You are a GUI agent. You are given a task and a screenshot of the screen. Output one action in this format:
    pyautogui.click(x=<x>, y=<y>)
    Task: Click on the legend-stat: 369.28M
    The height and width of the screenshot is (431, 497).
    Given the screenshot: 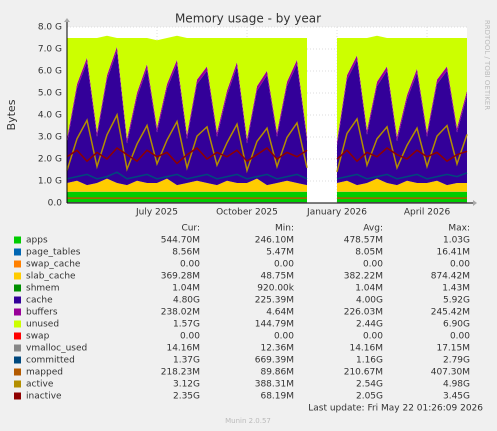 What is the action you would take?
    pyautogui.click(x=180, y=277)
    